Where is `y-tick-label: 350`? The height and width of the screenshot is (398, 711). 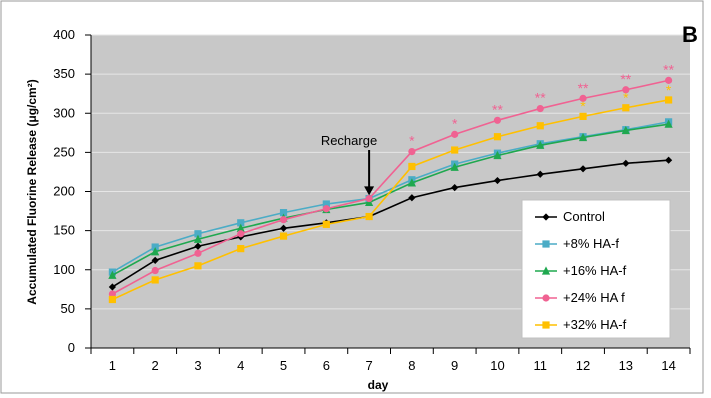 y-tick-label: 350 is located at coordinates (64, 73).